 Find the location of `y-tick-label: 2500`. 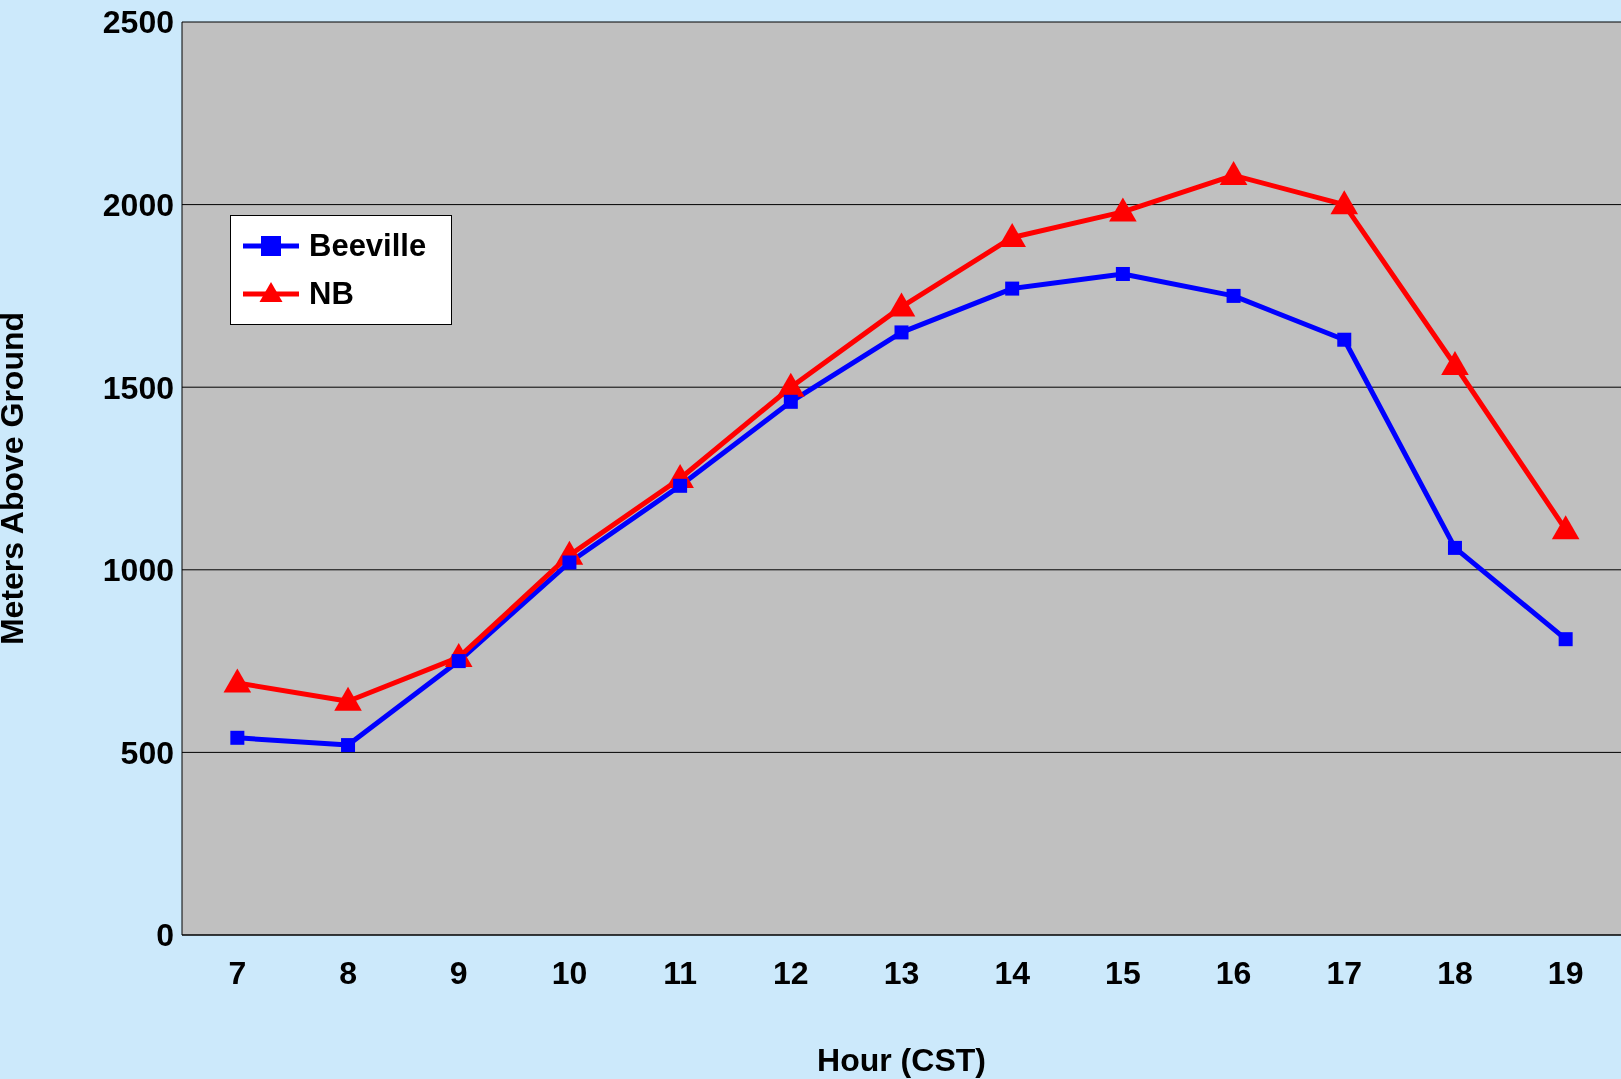

y-tick-label: 2500 is located at coordinates (138, 22).